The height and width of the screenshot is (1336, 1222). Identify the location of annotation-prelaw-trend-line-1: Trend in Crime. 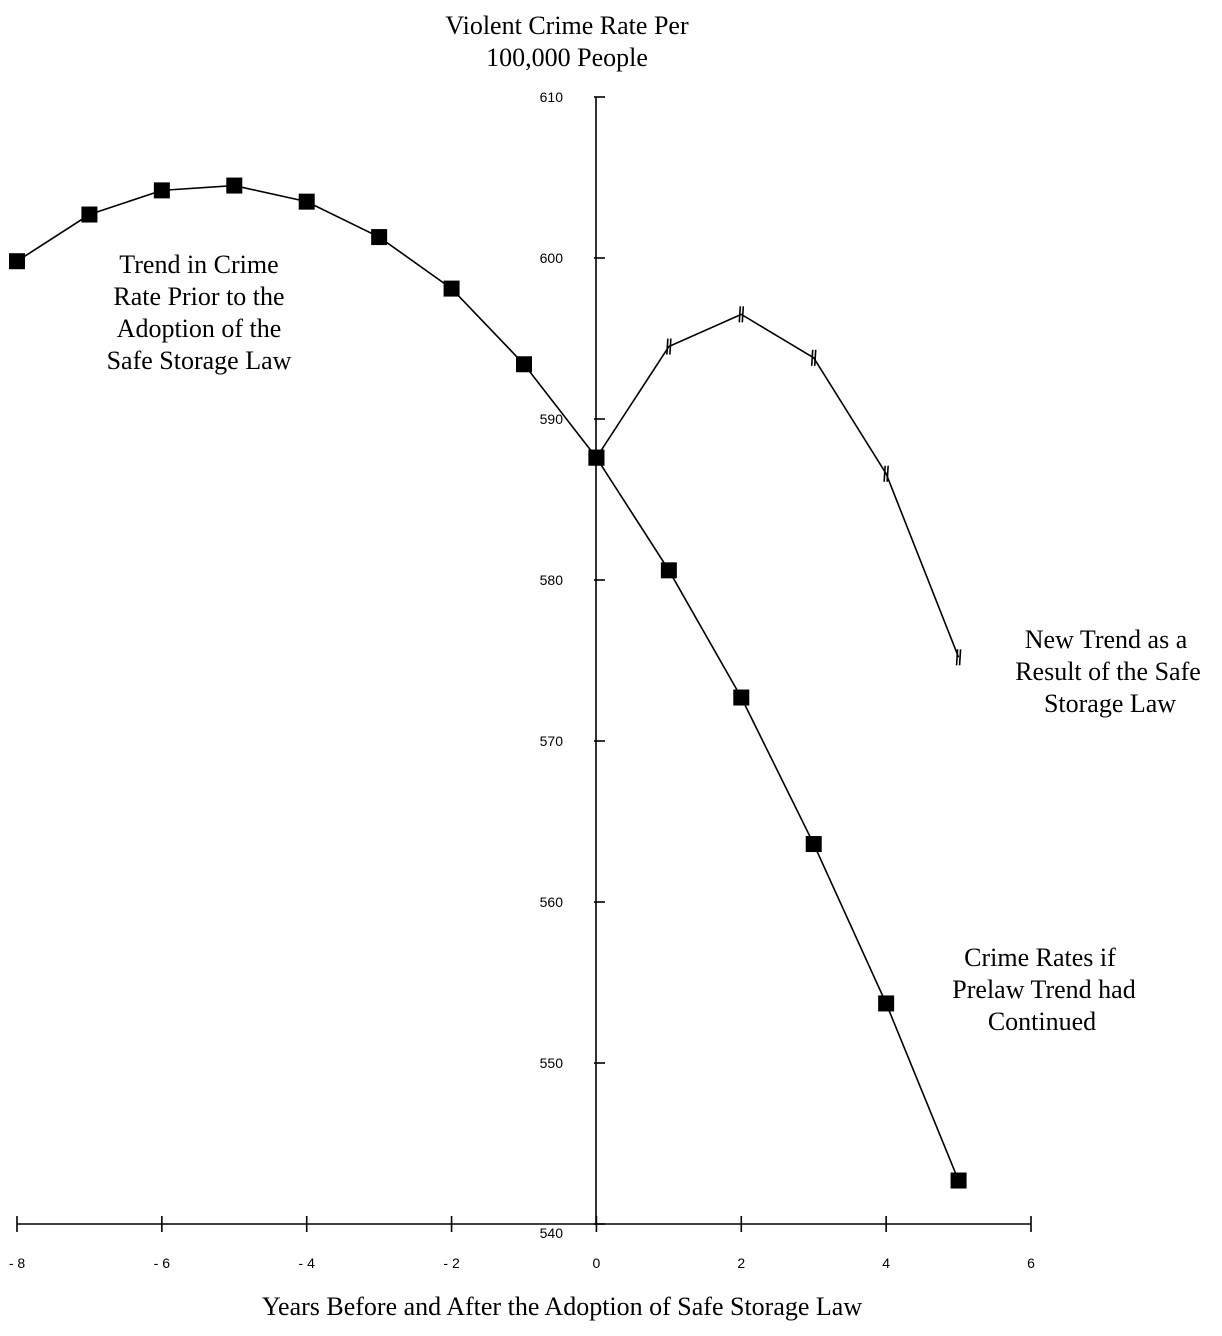
(198, 264).